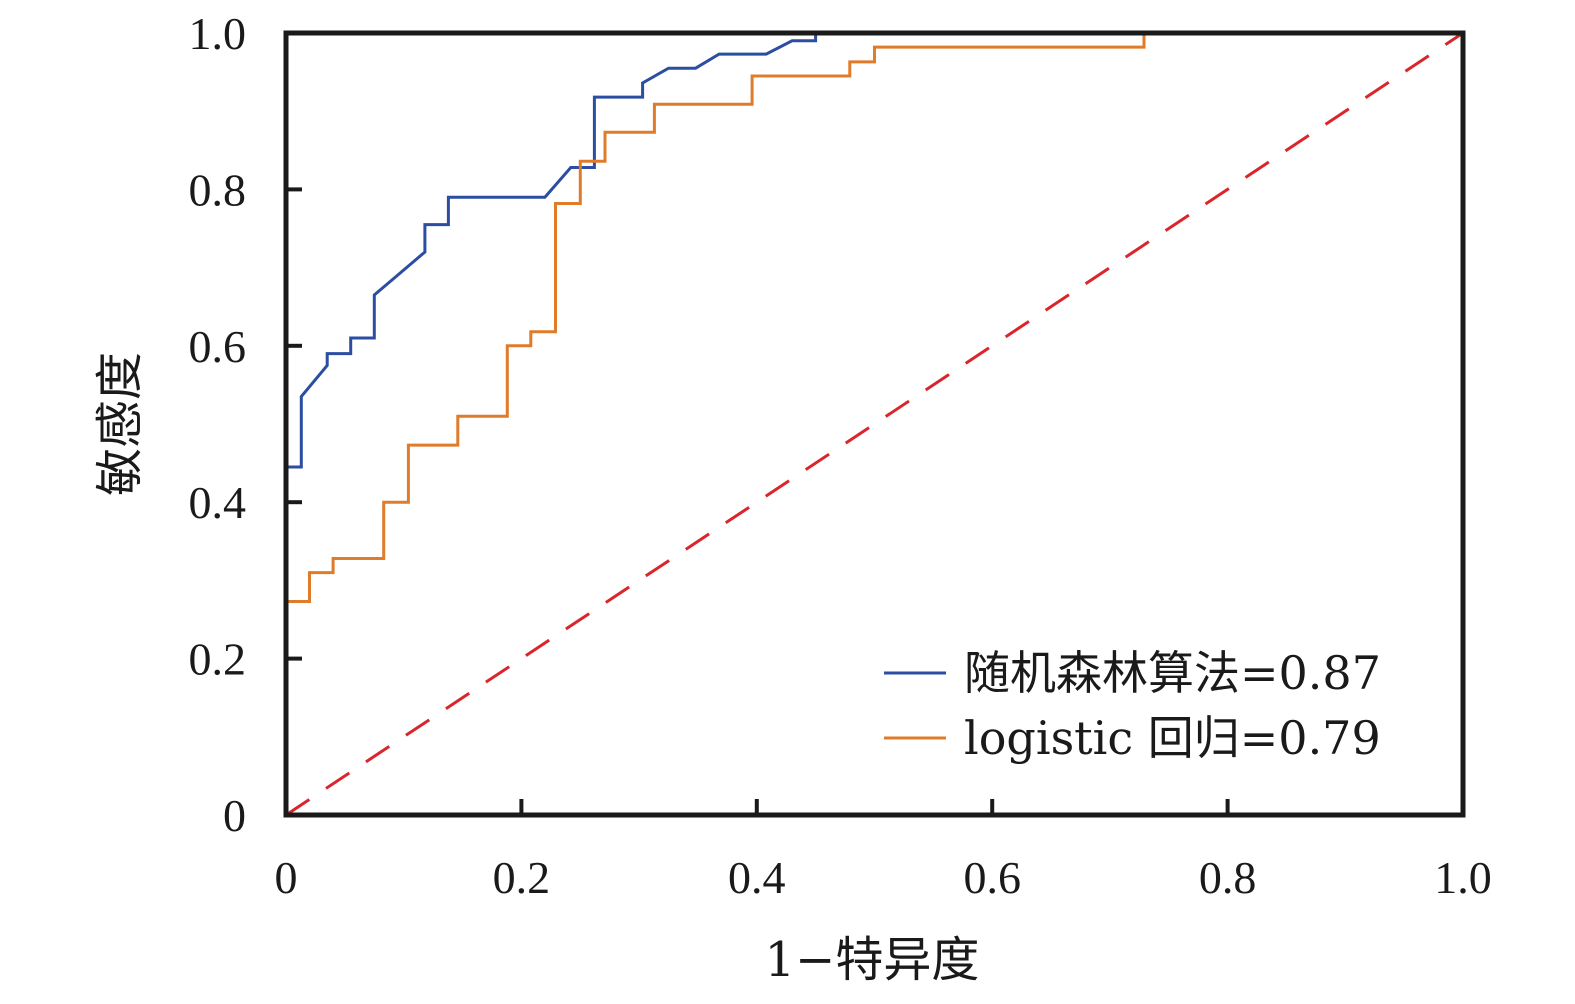  Describe the element at coordinates (218, 346) in the screenshot. I see `y-tick-label: 0.6` at that location.